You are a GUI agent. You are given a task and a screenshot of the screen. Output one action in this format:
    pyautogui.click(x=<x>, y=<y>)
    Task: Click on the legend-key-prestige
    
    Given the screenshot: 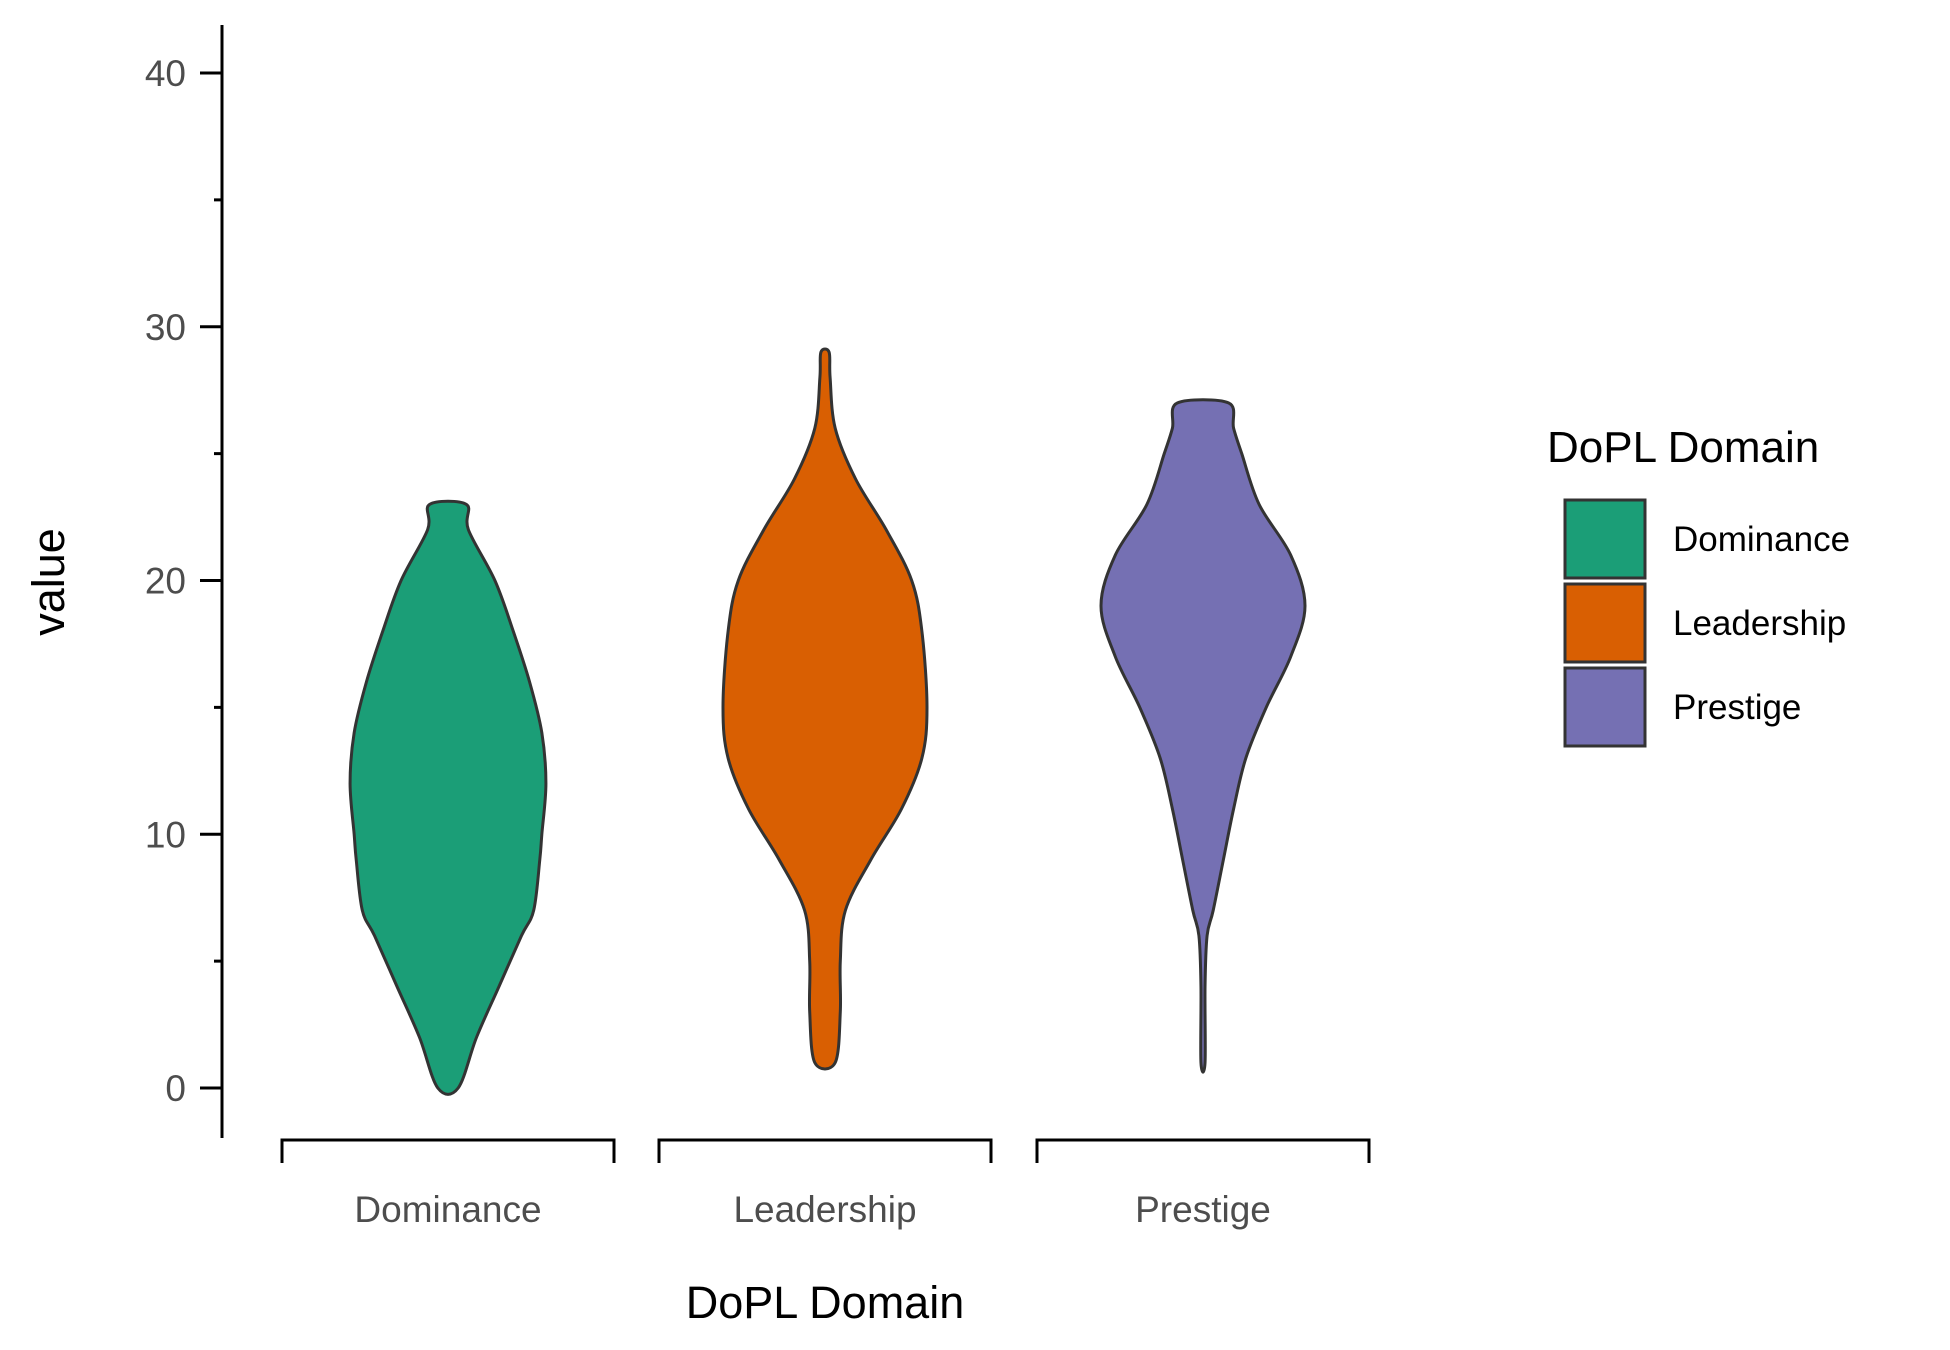 What is the action you would take?
    pyautogui.click(x=1605, y=707)
    